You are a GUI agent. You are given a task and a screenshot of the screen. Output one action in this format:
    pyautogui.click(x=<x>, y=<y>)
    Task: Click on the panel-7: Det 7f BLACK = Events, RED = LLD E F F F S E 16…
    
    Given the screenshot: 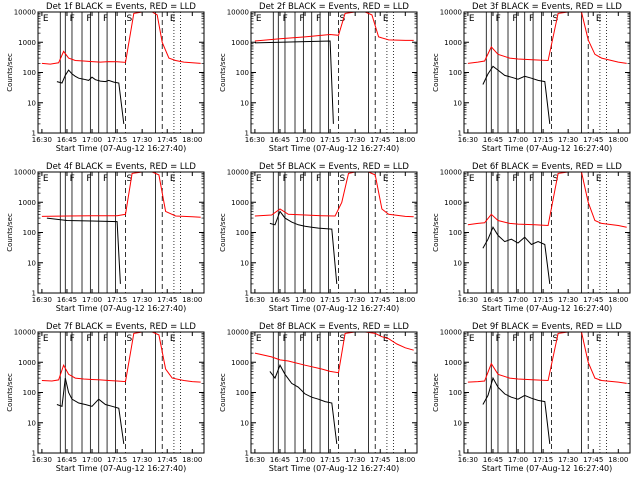 What is the action you would take?
    pyautogui.click(x=105, y=397)
    